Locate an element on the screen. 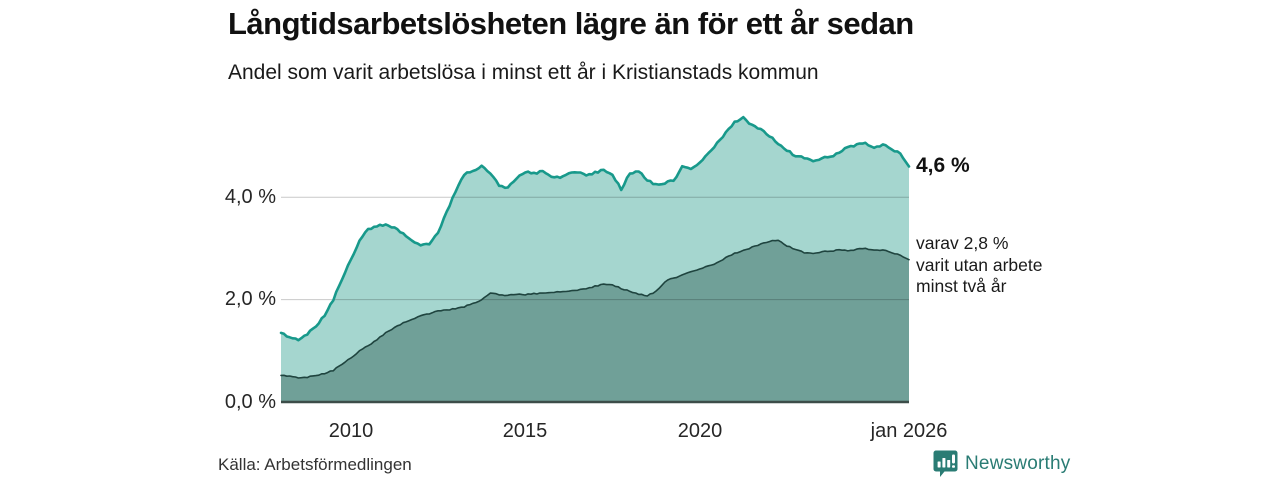  x-tick-2015: 2015 is located at coordinates (525, 431).